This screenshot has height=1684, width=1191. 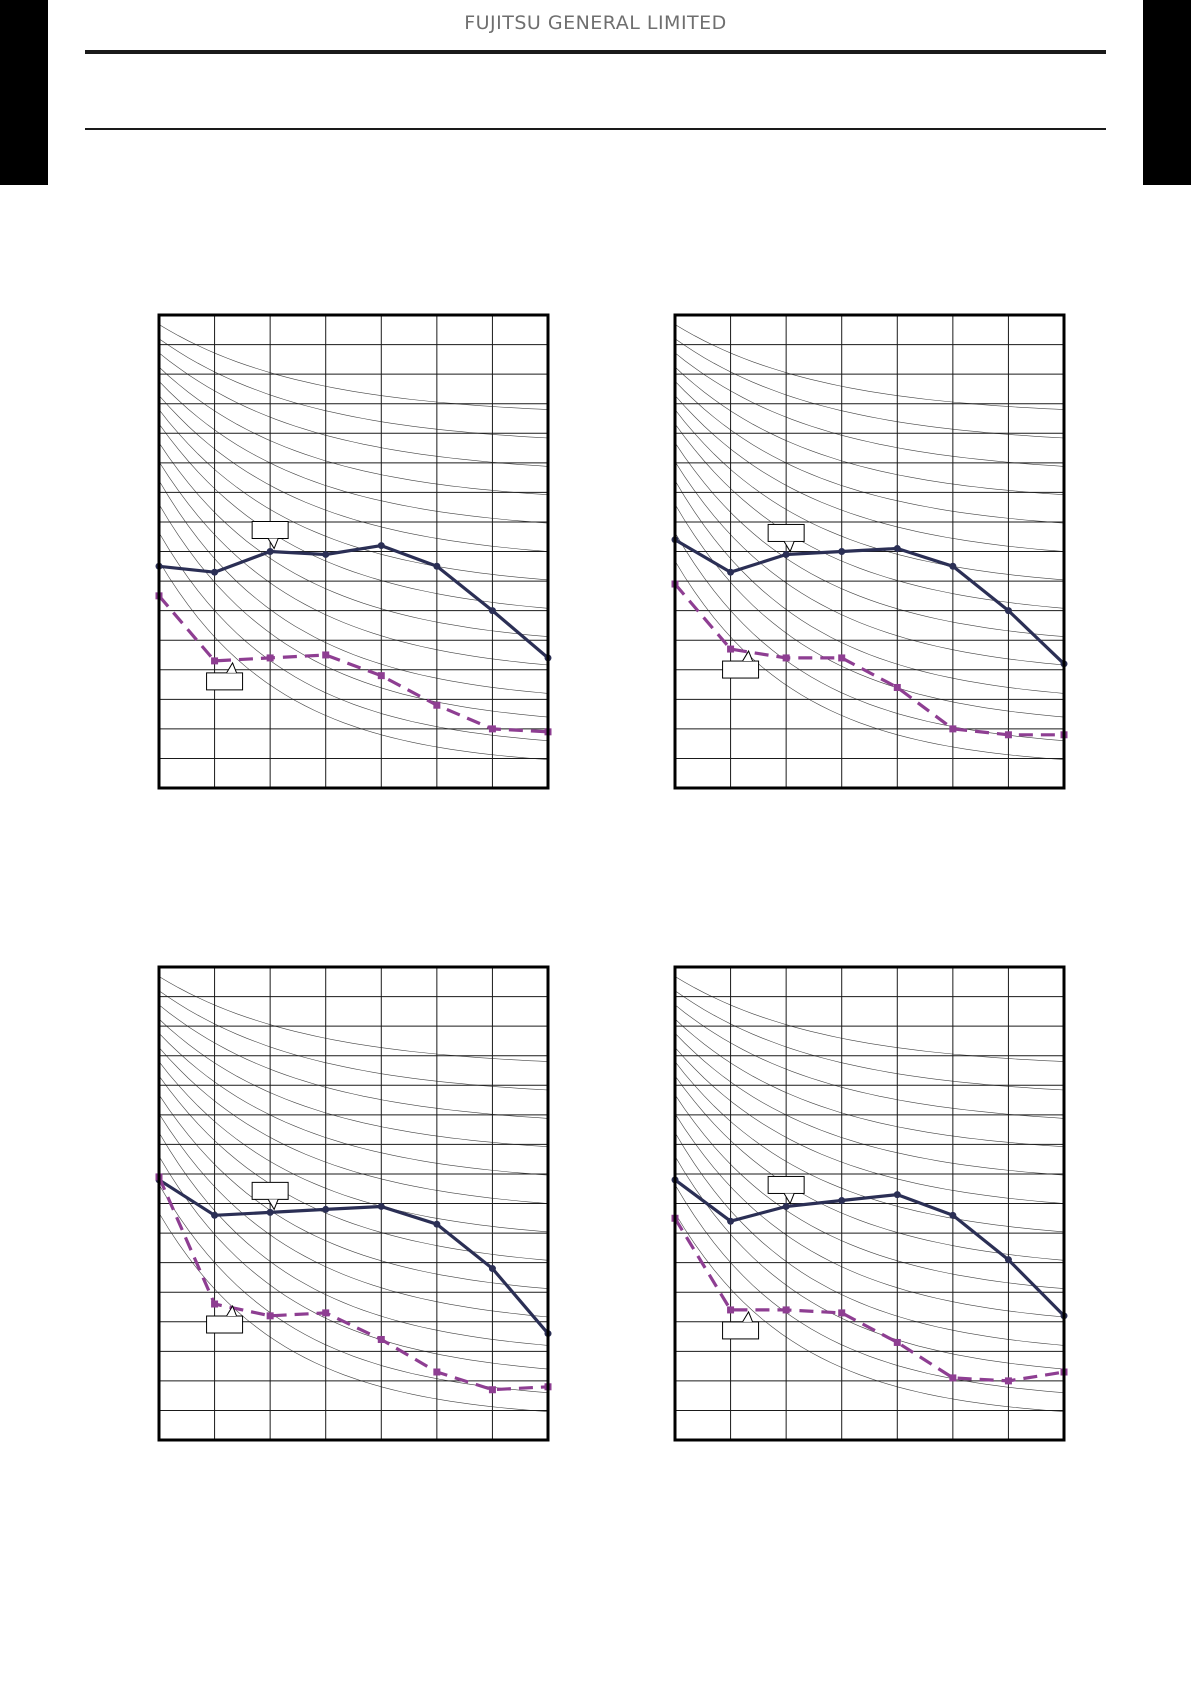 What do you see at coordinates (1167, 92) in the screenshot?
I see `section-tab-right` at bounding box center [1167, 92].